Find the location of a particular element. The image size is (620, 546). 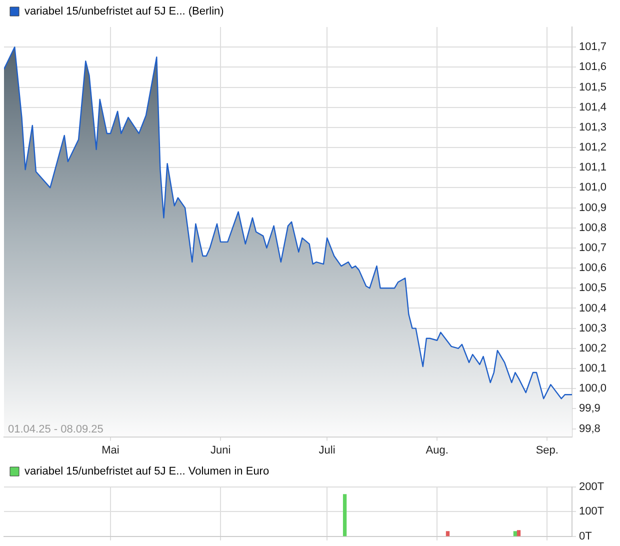

x-tick-label: Sep. is located at coordinates (547, 450).